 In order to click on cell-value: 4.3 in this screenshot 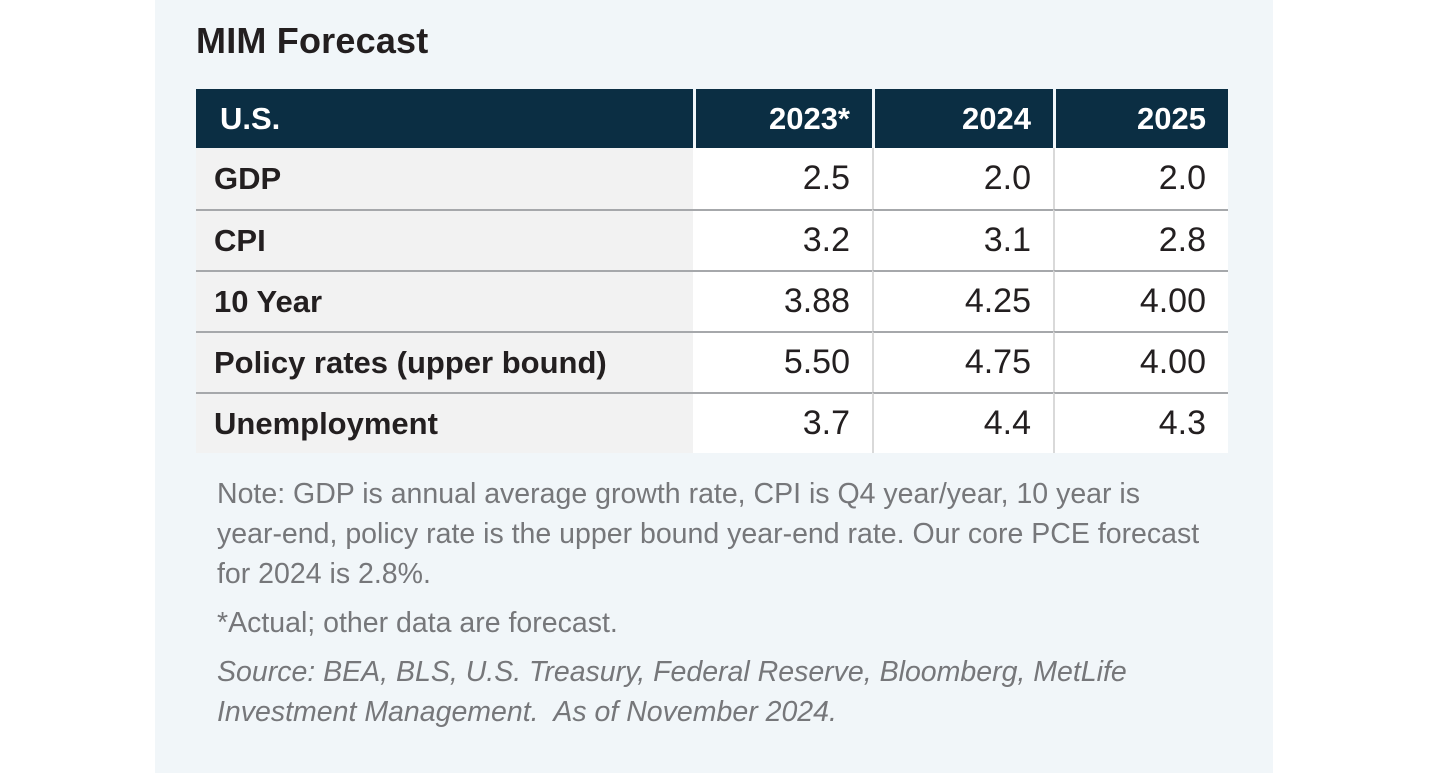, I will do `click(1140, 422)`.